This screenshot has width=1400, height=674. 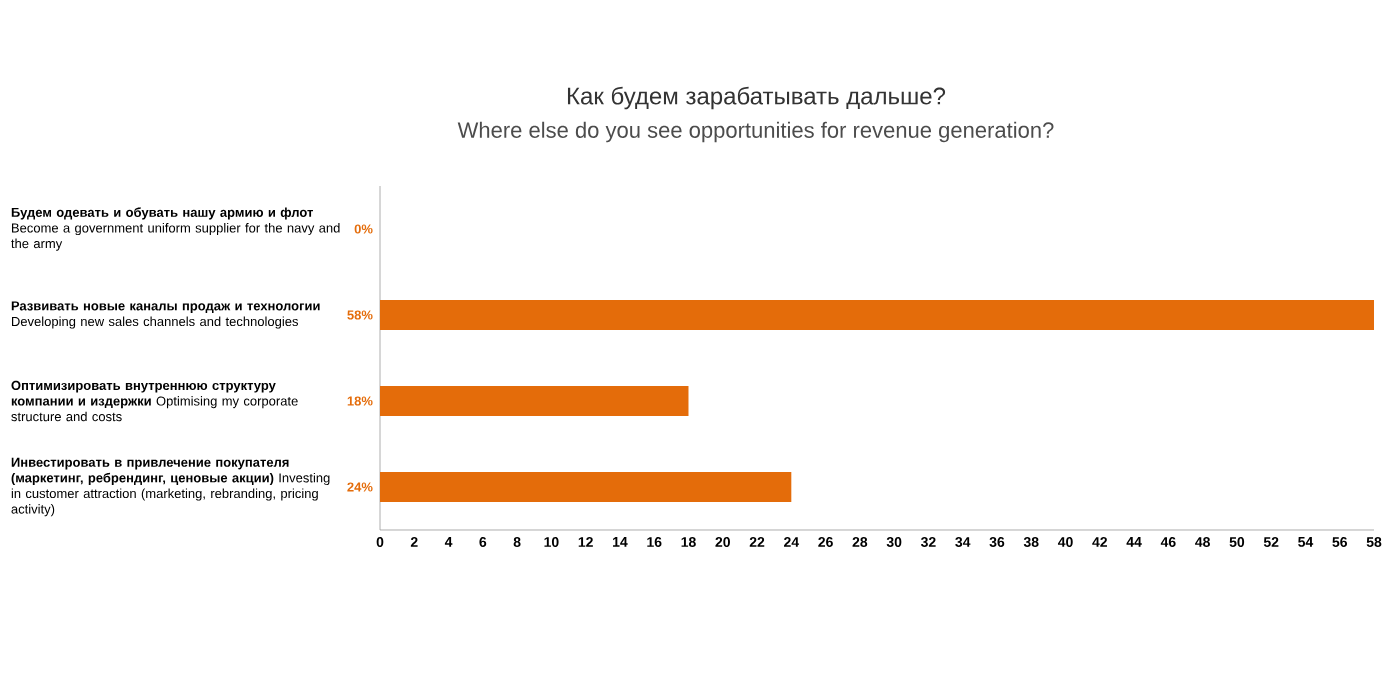 I want to click on chart-title: Как будем зарабатывать дальше?, so click(x=756, y=98).